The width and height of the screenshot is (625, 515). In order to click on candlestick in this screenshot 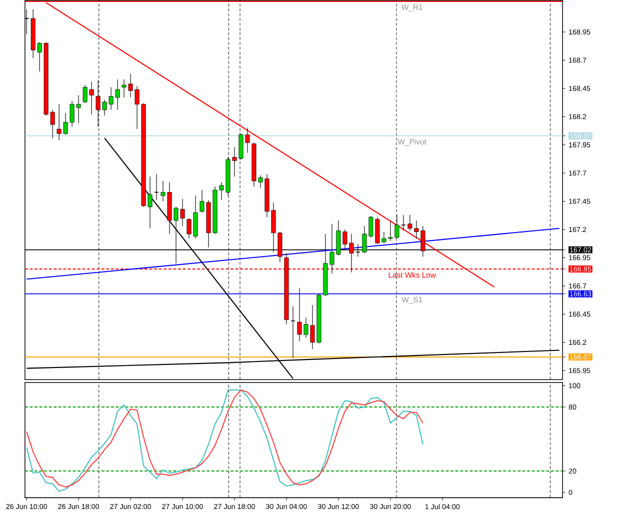, I will do `click(403, 222)`.